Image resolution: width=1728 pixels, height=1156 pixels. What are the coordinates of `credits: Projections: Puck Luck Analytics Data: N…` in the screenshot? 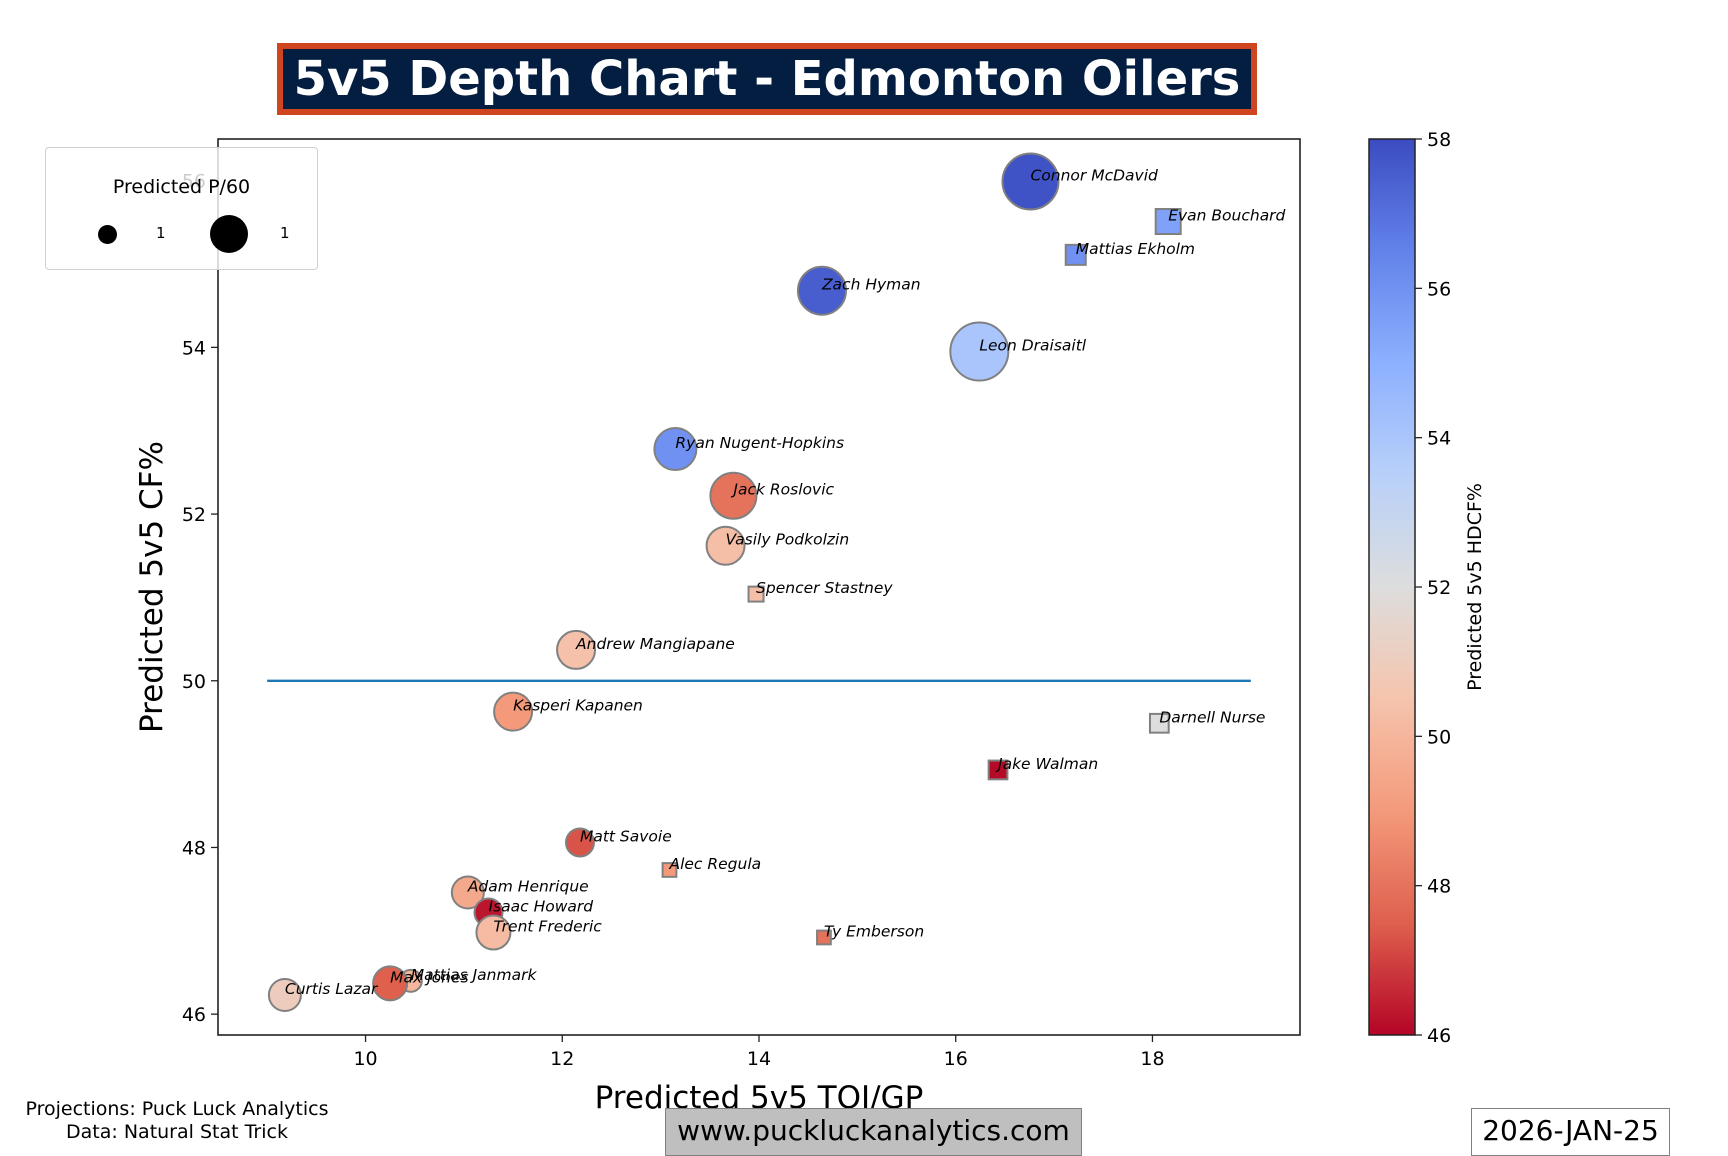 It's located at (177, 1121).